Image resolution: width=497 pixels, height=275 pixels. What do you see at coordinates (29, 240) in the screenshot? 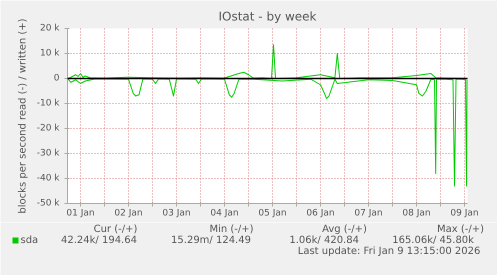
I see `legend-label: sda` at bounding box center [29, 240].